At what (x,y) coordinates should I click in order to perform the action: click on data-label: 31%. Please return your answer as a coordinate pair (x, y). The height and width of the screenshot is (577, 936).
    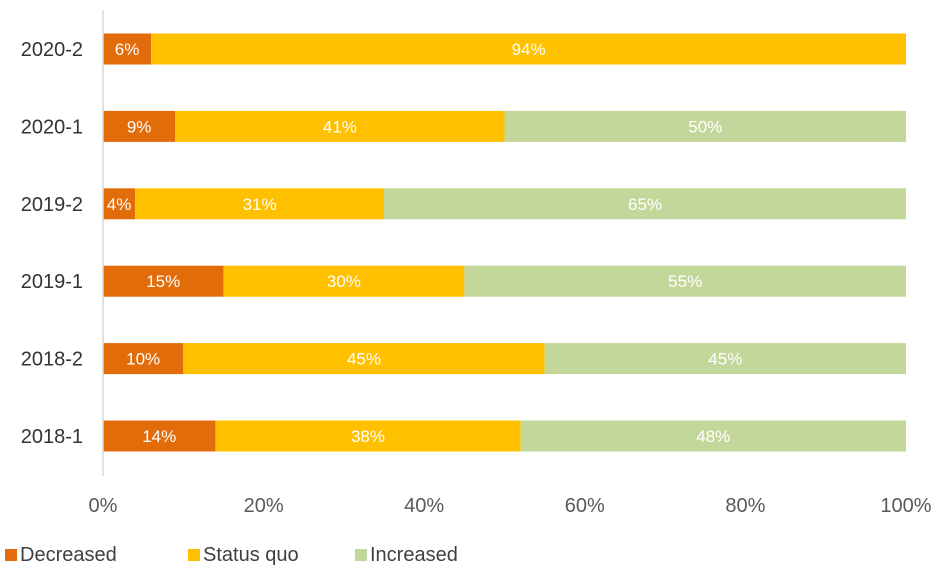
    Looking at the image, I should click on (260, 204).